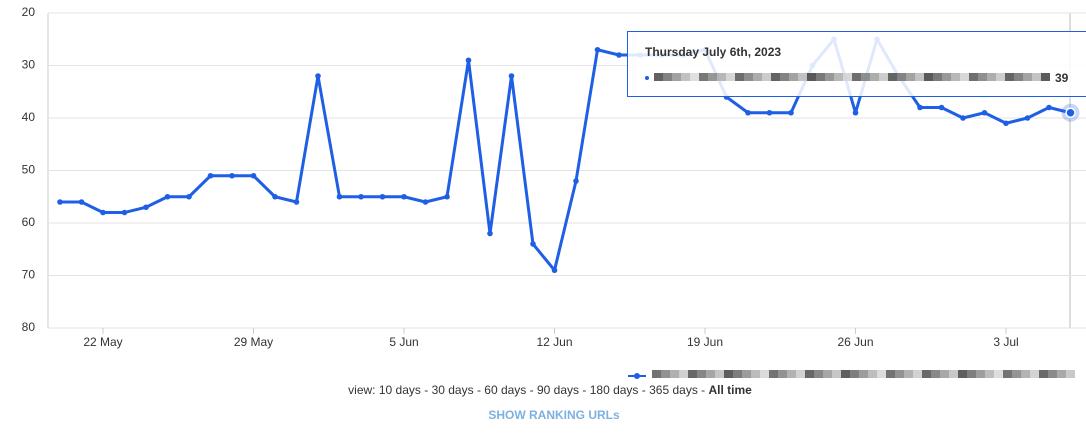 The width and height of the screenshot is (1086, 441). I want to click on y-tick-label: 60, so click(29, 222).